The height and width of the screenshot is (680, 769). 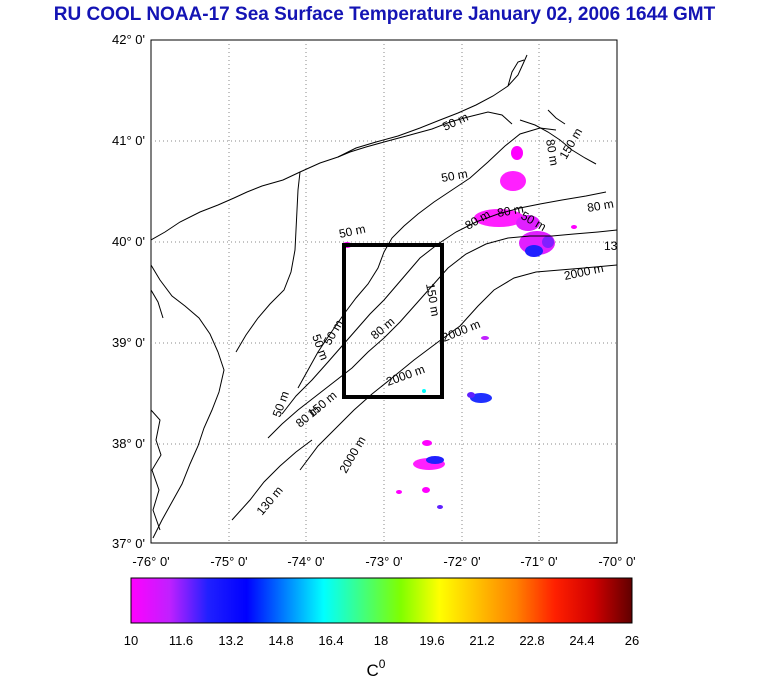 What do you see at coordinates (330, 640) in the screenshot?
I see `colorbar-tick-label: 16.4` at bounding box center [330, 640].